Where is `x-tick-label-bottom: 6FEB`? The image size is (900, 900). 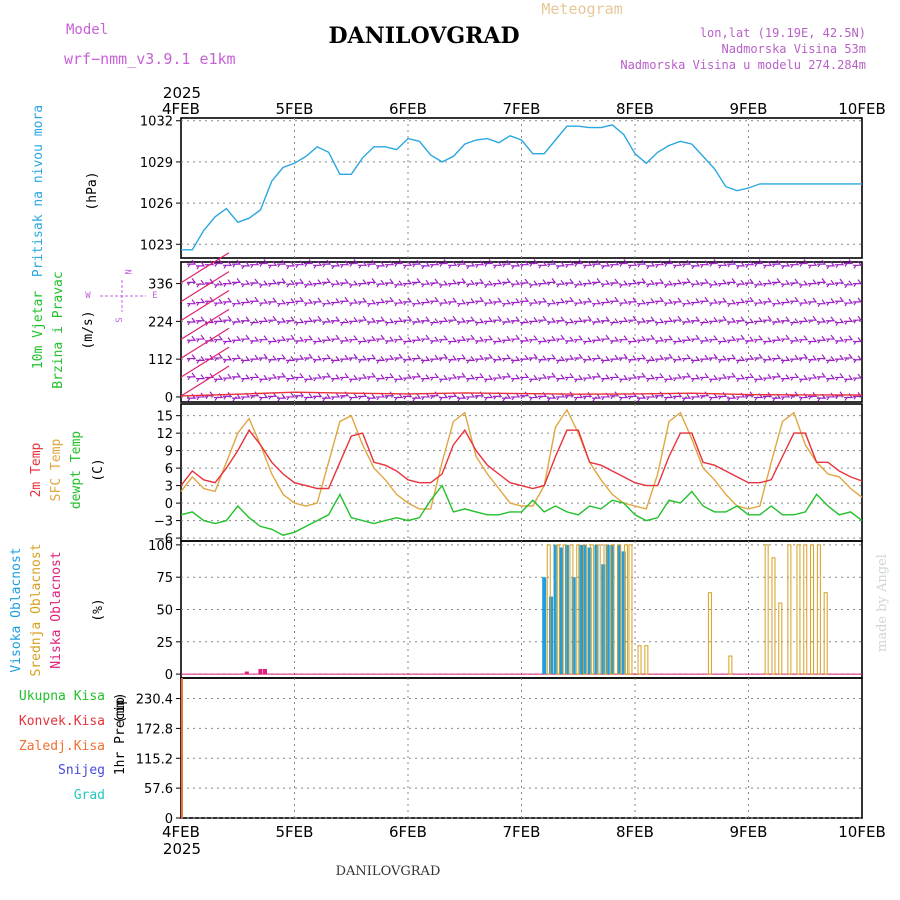 x-tick-label-bottom: 6FEB is located at coordinates (408, 832).